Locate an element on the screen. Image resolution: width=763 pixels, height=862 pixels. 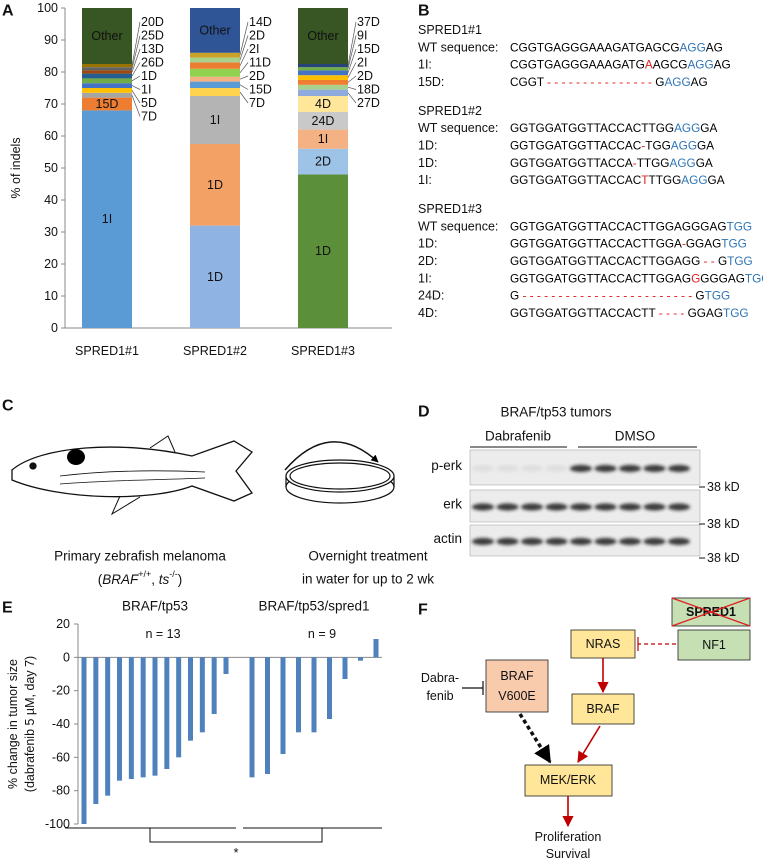
schematic-caption: Overnight treatment is located at coordinates (368, 556).